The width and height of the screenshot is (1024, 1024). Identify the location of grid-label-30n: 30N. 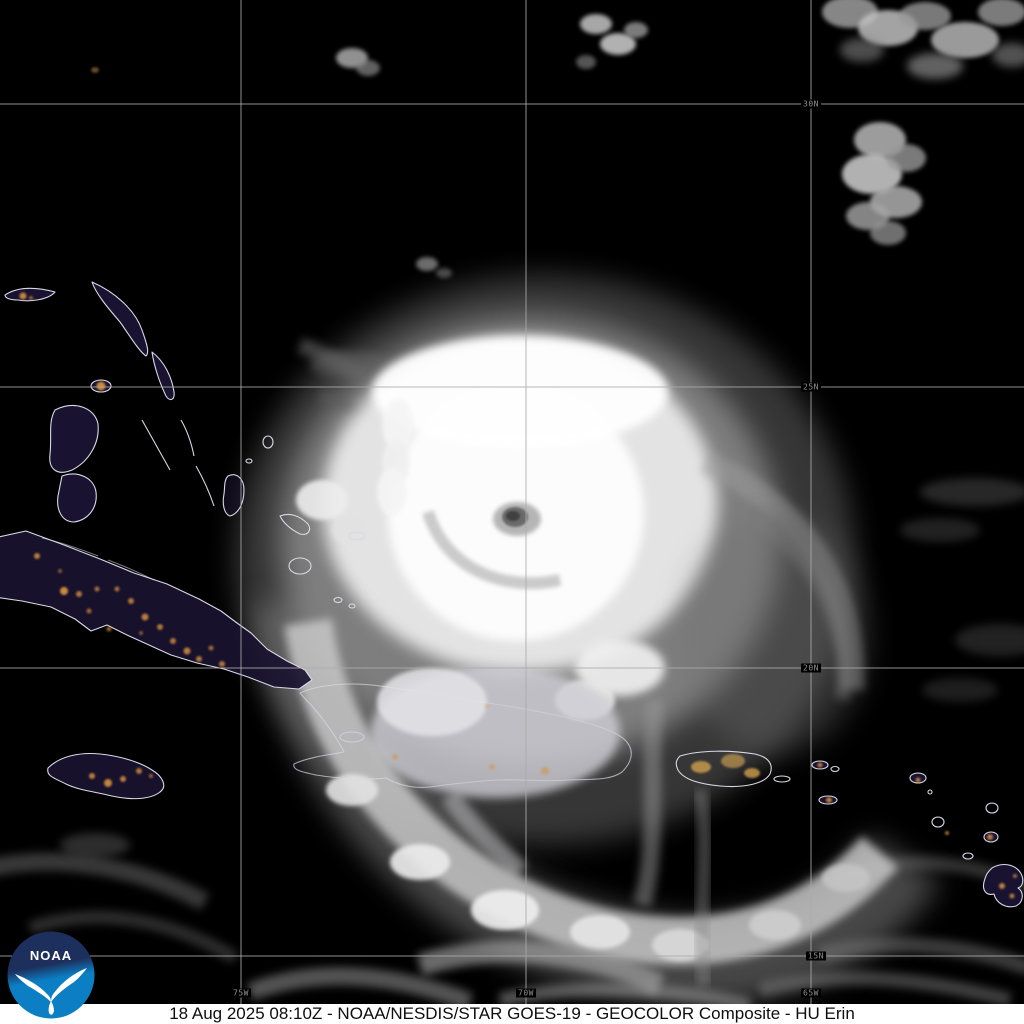
(811, 104).